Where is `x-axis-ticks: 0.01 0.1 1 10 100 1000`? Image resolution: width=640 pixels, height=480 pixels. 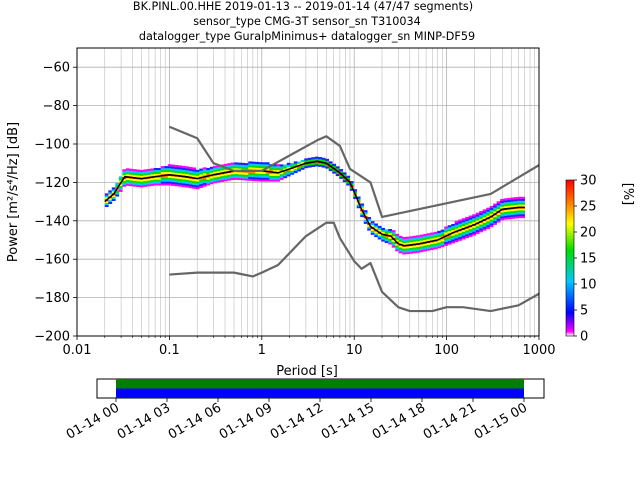
x-axis-ticks: 0.01 0.1 1 10 100 1000 is located at coordinates (309, 347).